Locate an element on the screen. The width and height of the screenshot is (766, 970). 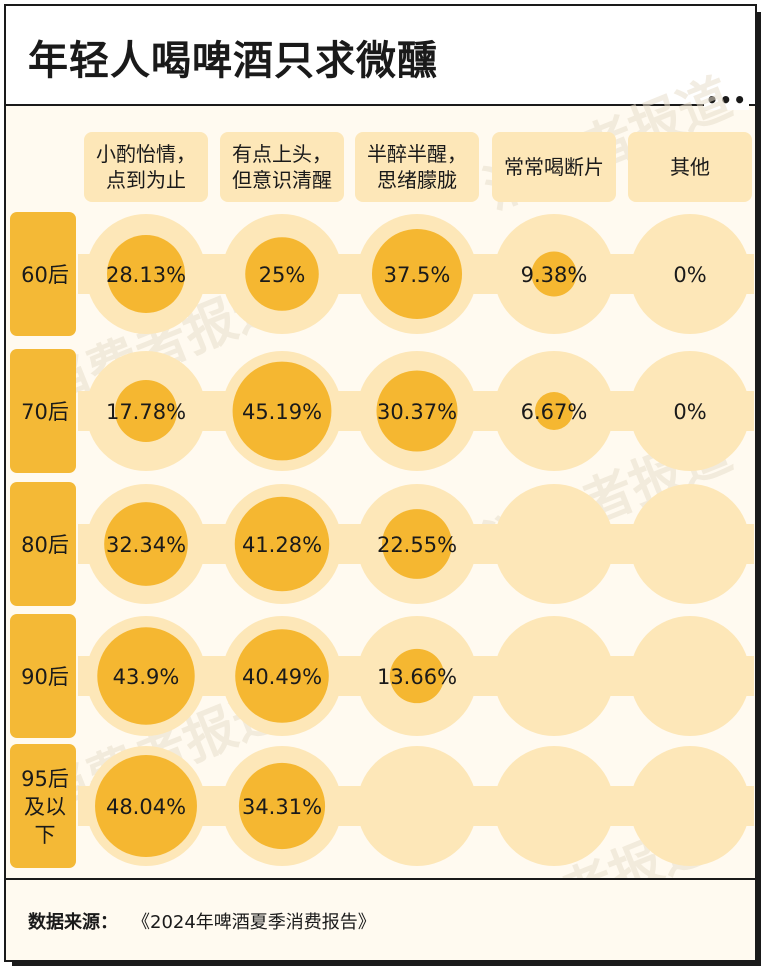
row-label: 及以 is located at coordinates (45, 807).